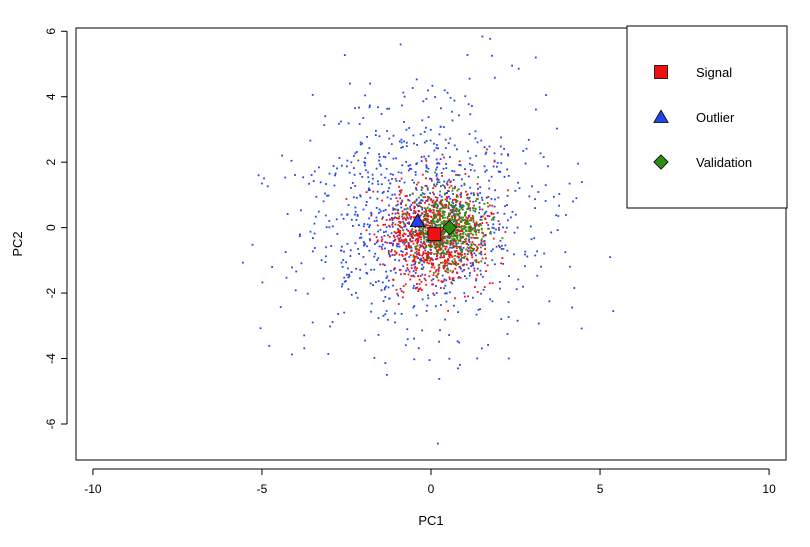  What do you see at coordinates (430, 520) in the screenshot?
I see `x-axis-title: PC1` at bounding box center [430, 520].